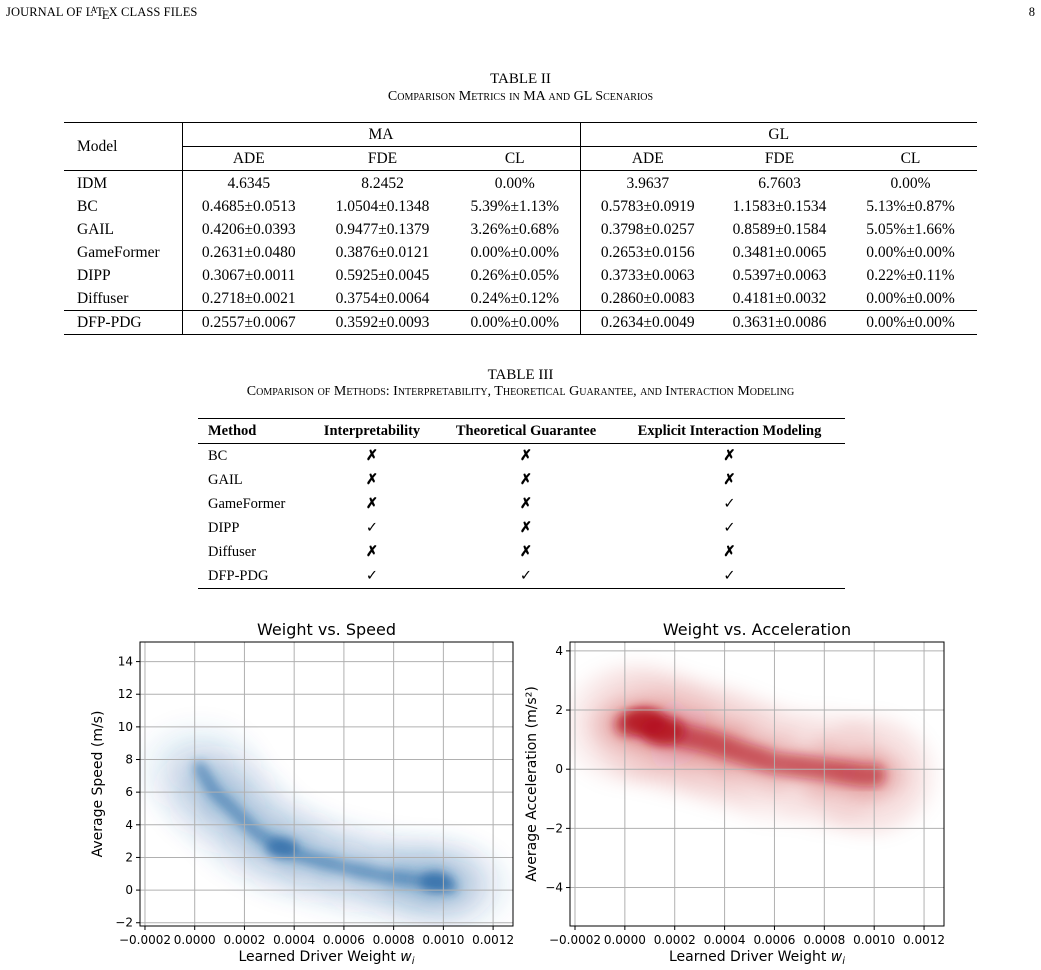  Describe the element at coordinates (910, 229) in the screenshot. I see `table-cell: 5.05%±1.66%` at that location.